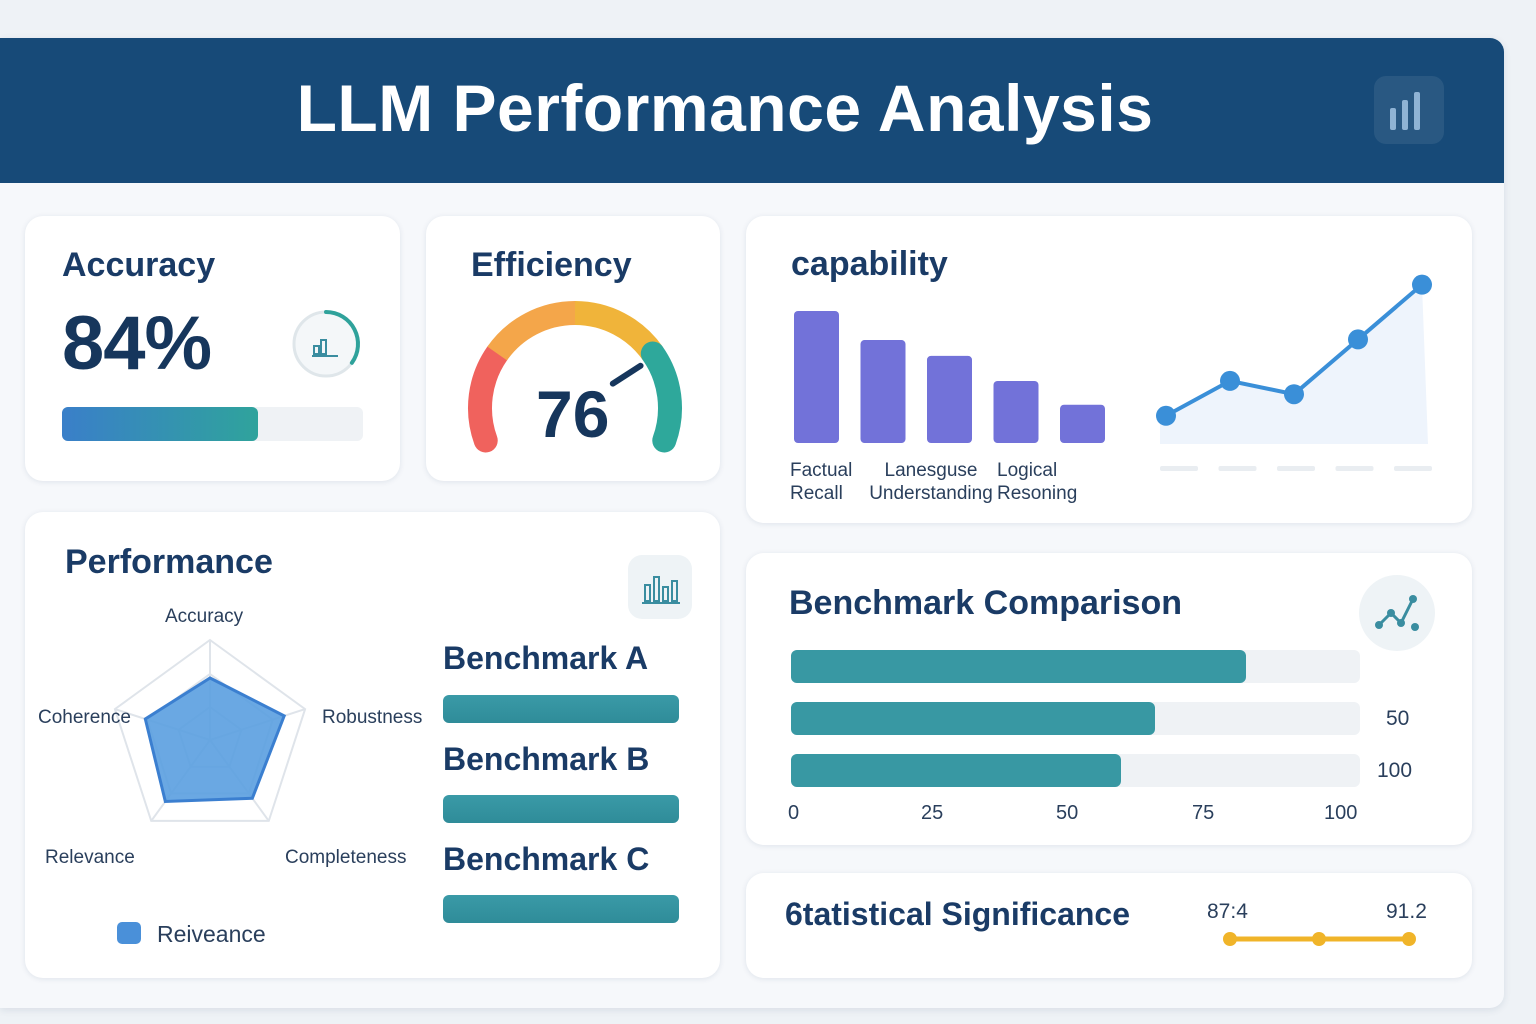  I want to click on radar-grid-ring, so click(210, 730).